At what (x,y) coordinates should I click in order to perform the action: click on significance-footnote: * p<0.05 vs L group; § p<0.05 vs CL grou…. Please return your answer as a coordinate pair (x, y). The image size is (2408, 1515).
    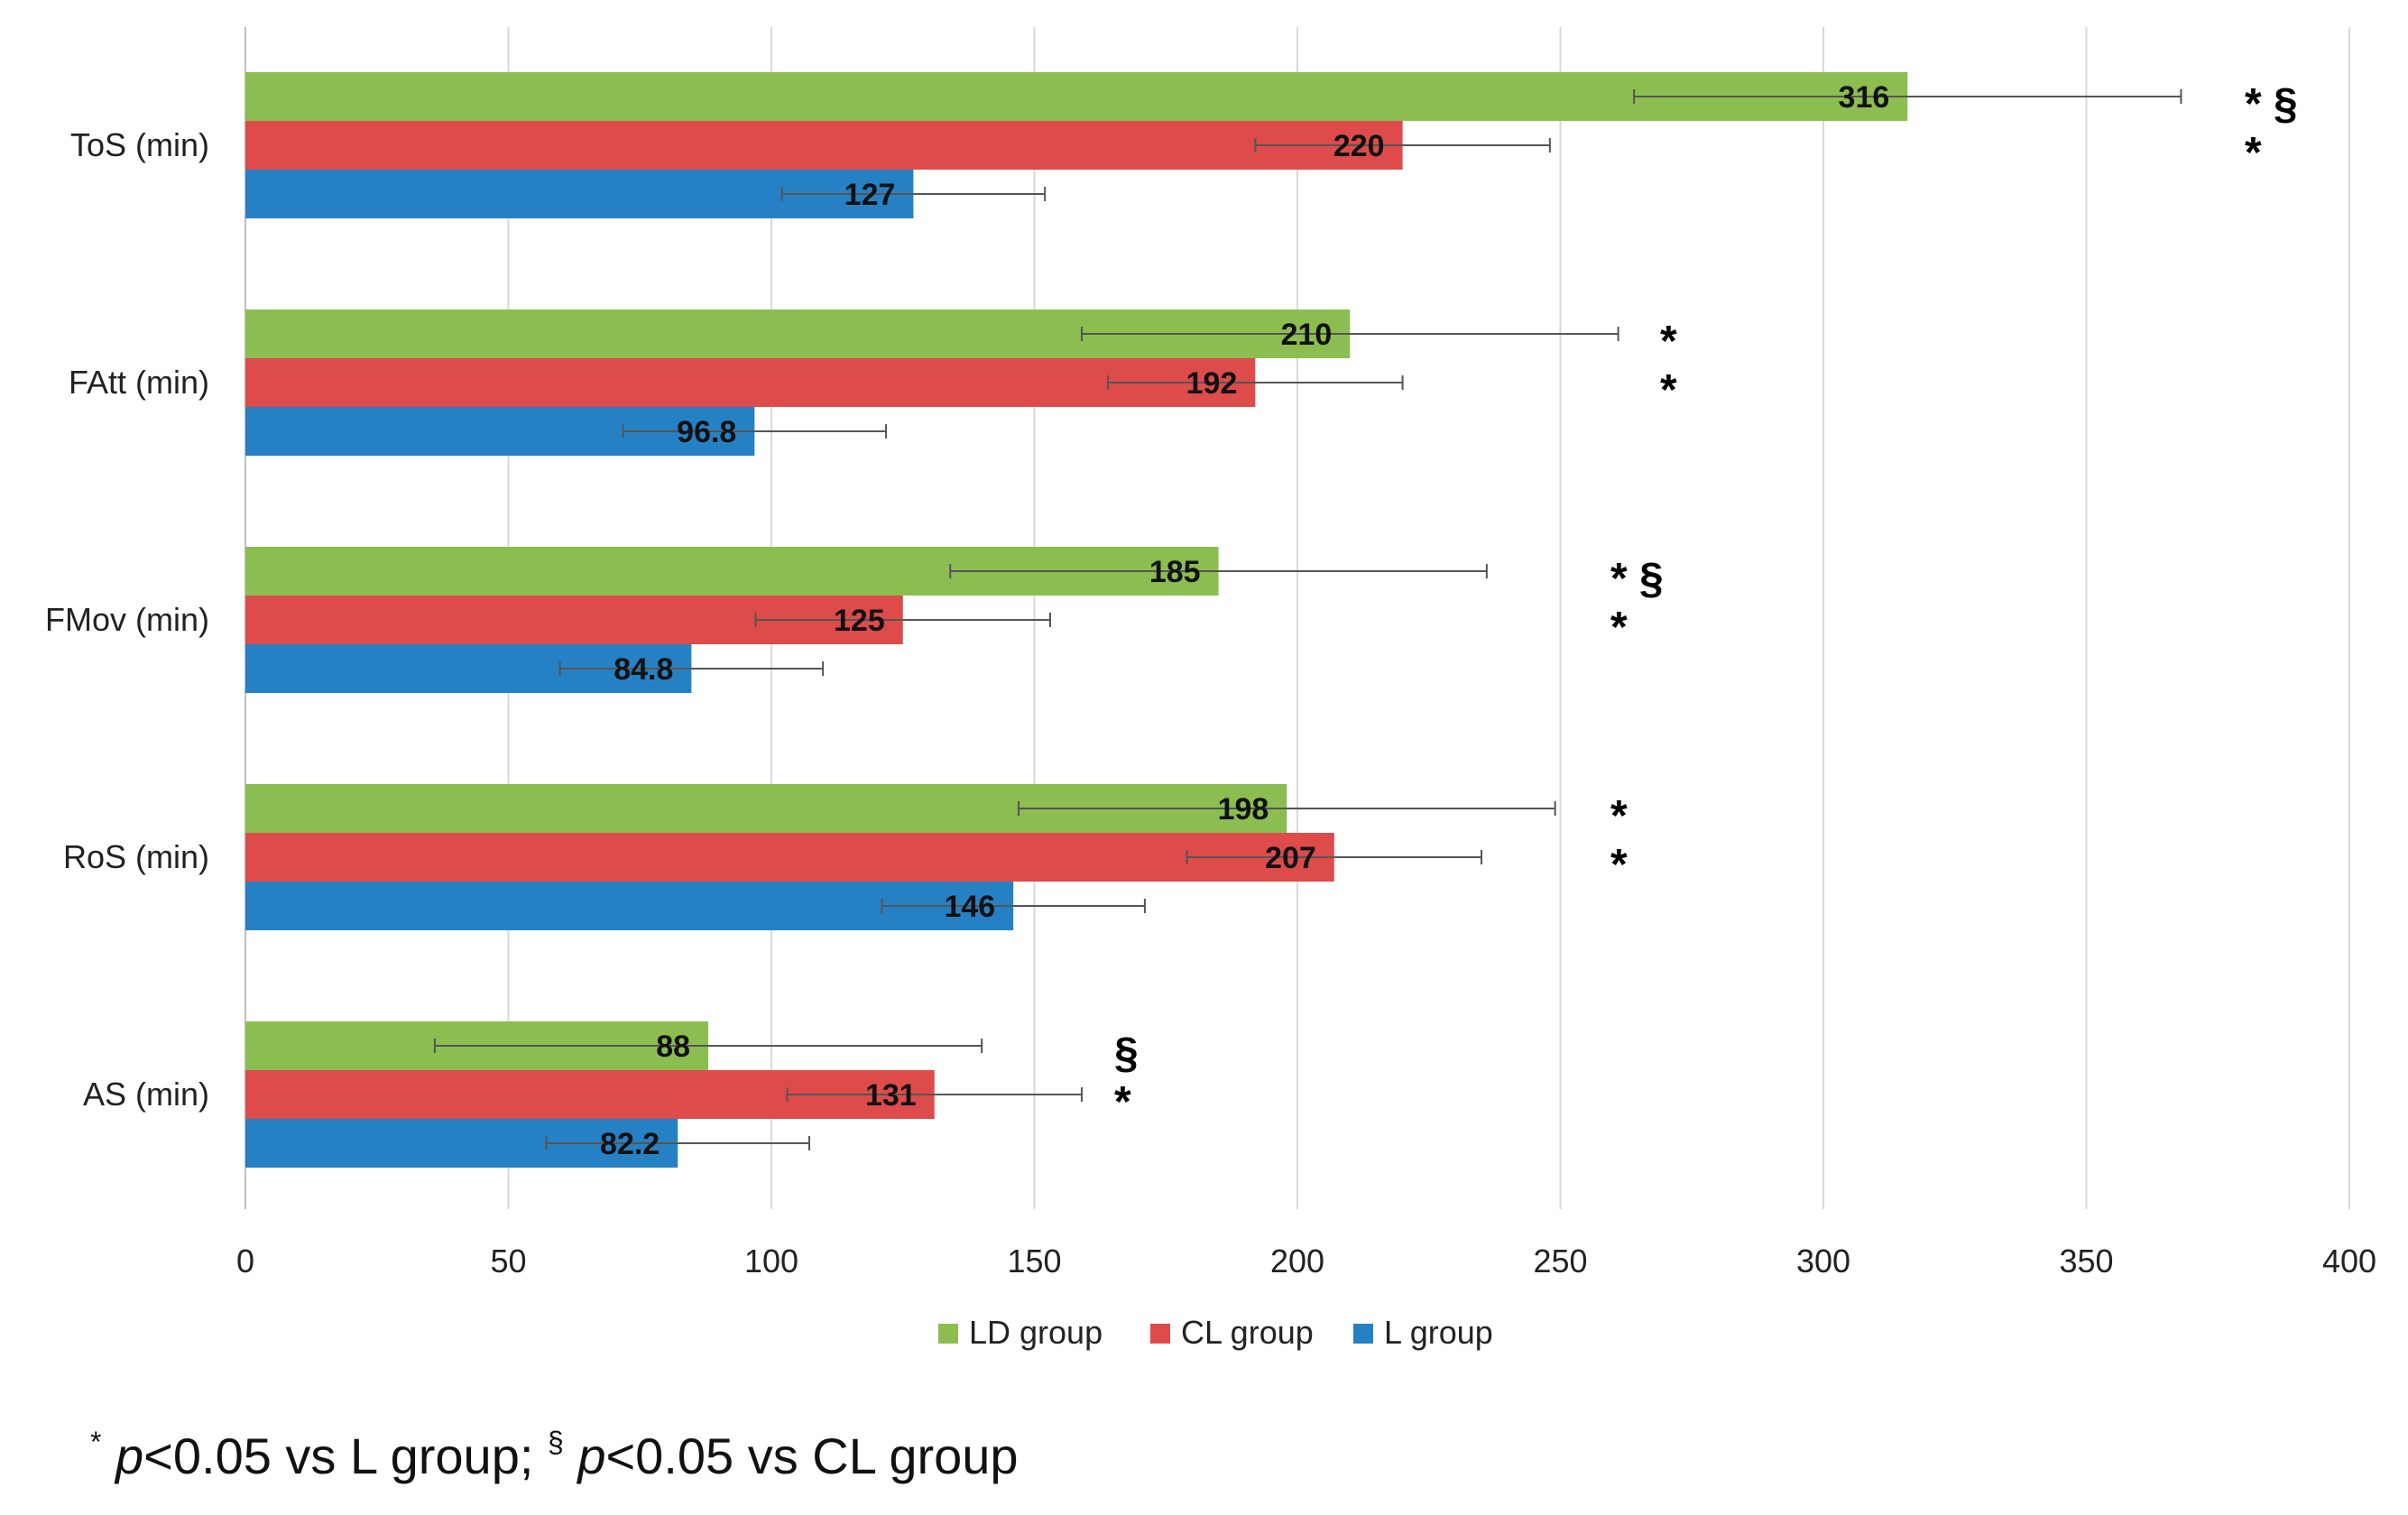
    Looking at the image, I should click on (554, 1455).